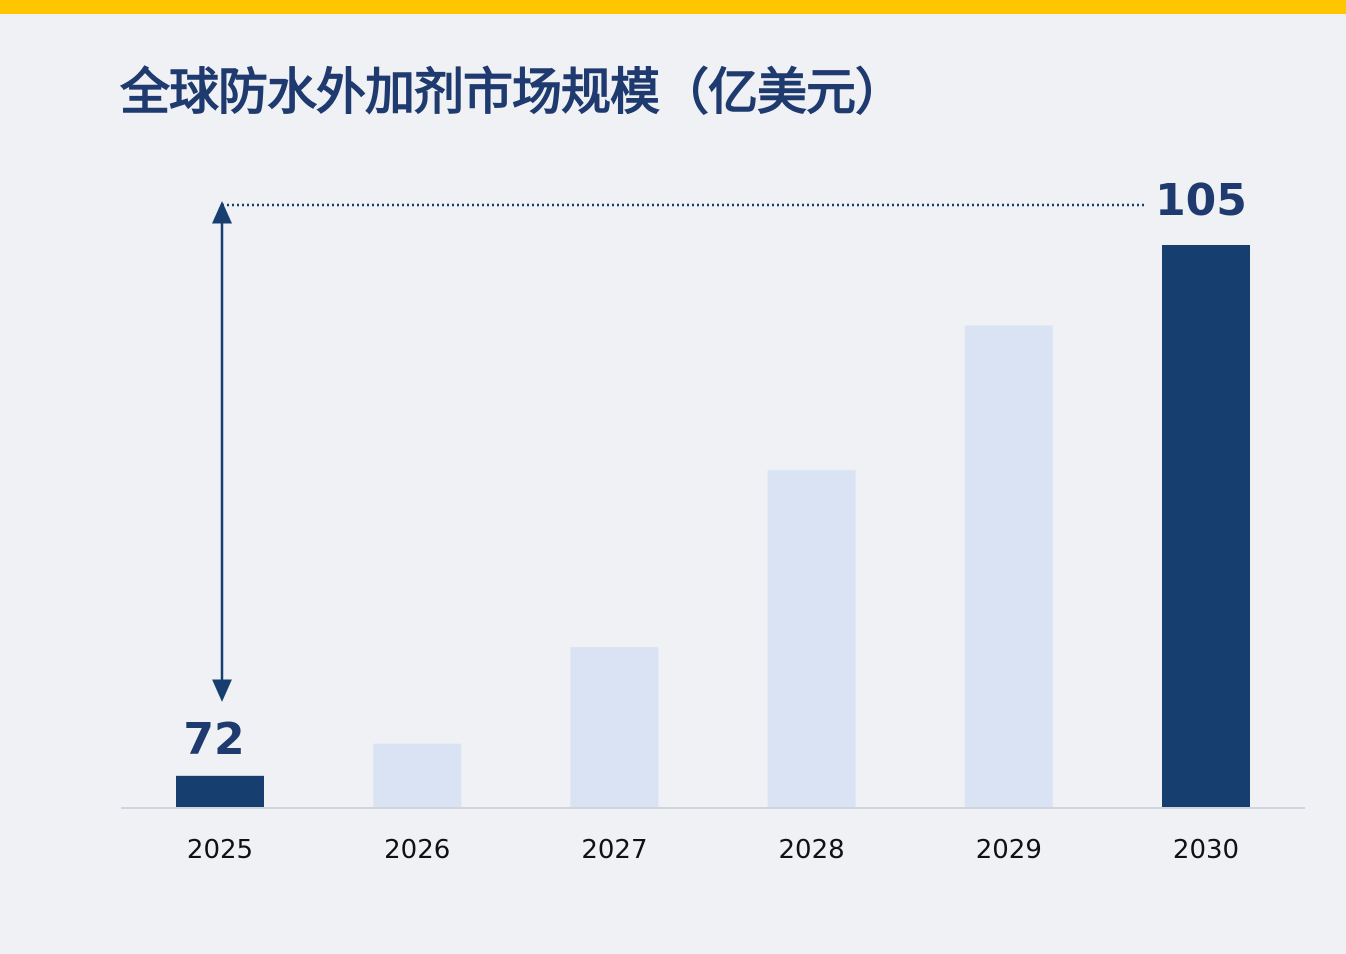  What do you see at coordinates (614, 727) in the screenshot?
I see `bar-2027` at bounding box center [614, 727].